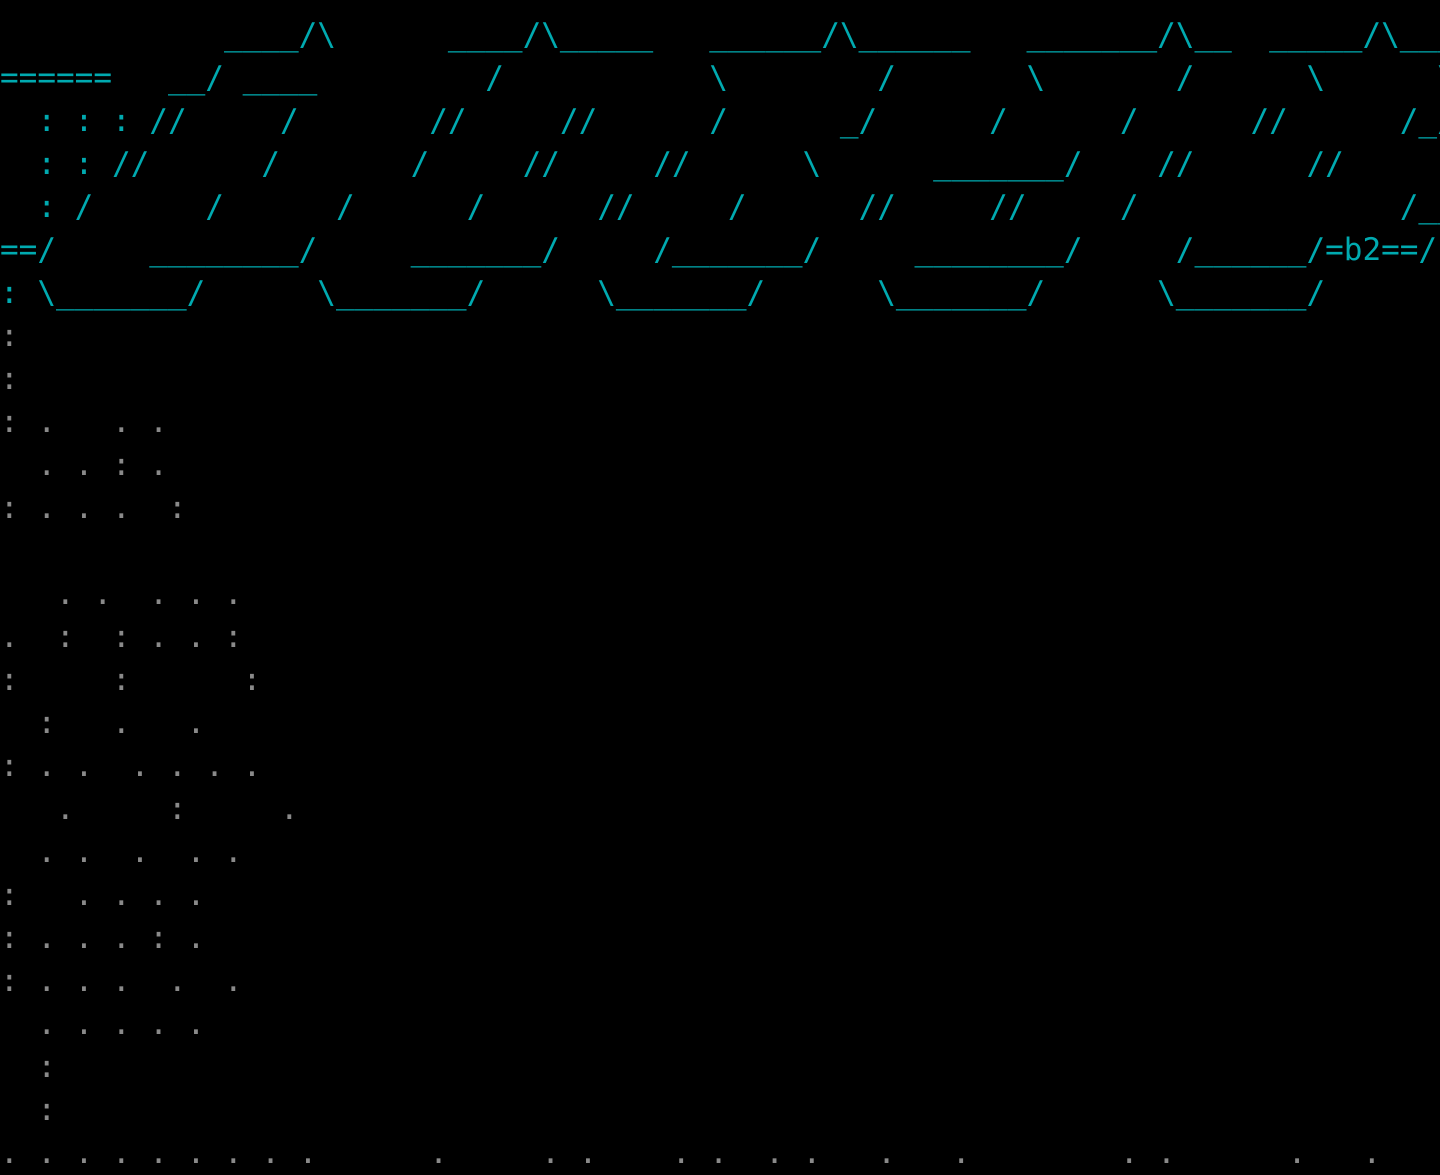 The height and width of the screenshot is (1175, 1440). I want to click on signature-b2: b2, so click(1362, 250).